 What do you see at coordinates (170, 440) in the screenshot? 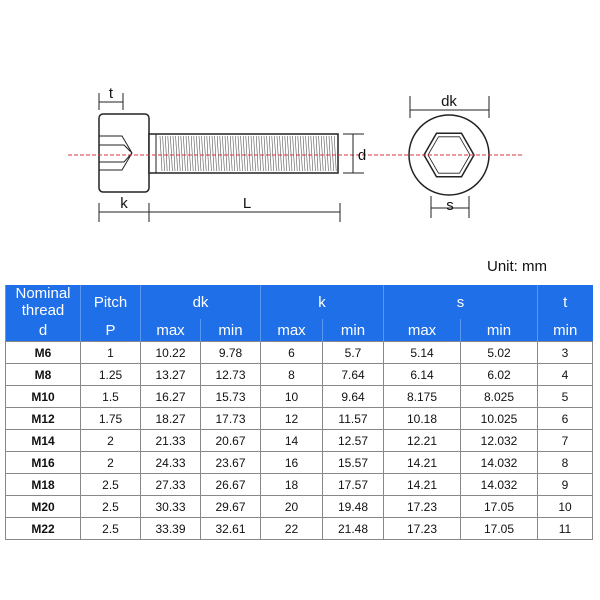
I see `table-cell: 21.33` at bounding box center [170, 440].